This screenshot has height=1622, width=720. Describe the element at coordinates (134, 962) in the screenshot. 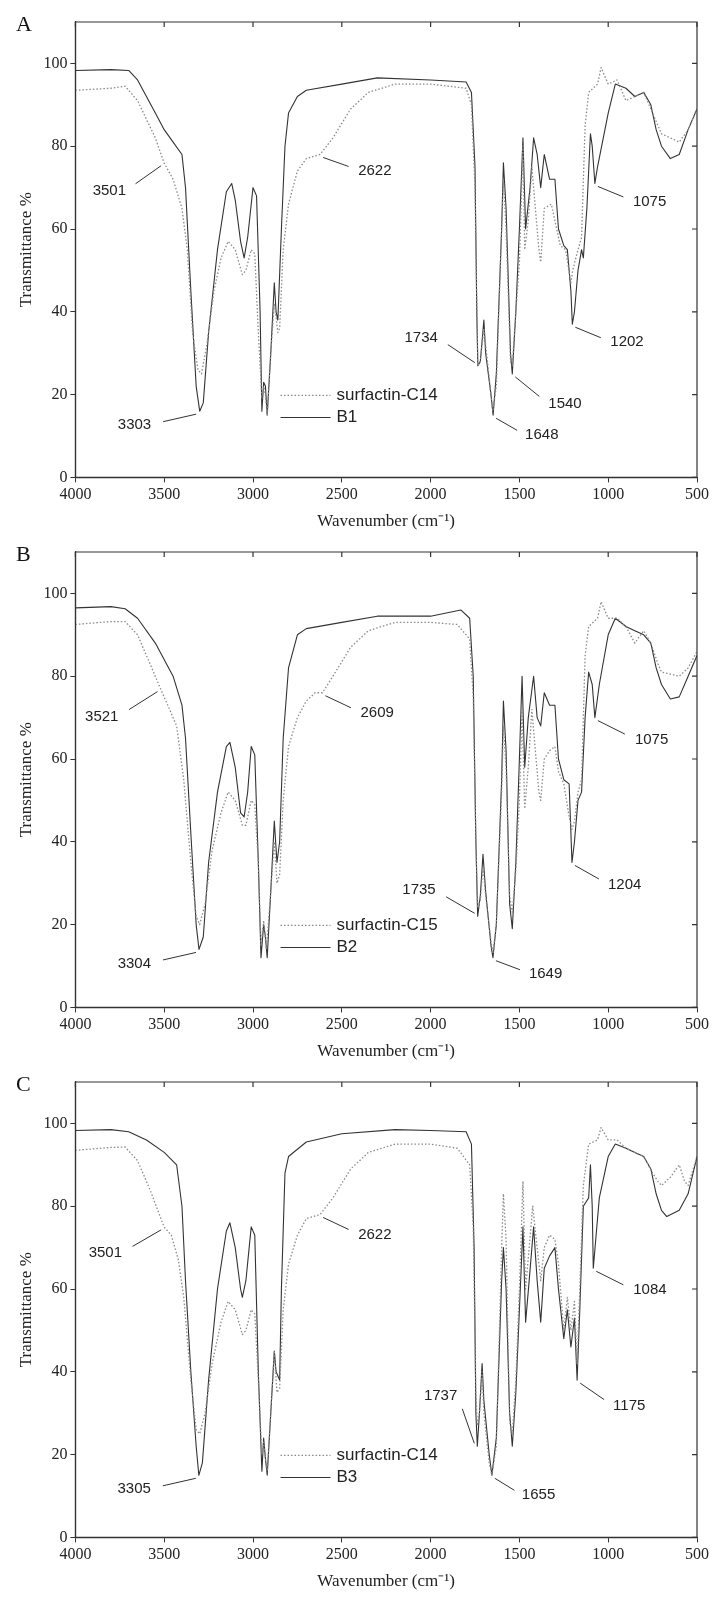

I see `annotation: 3304` at that location.